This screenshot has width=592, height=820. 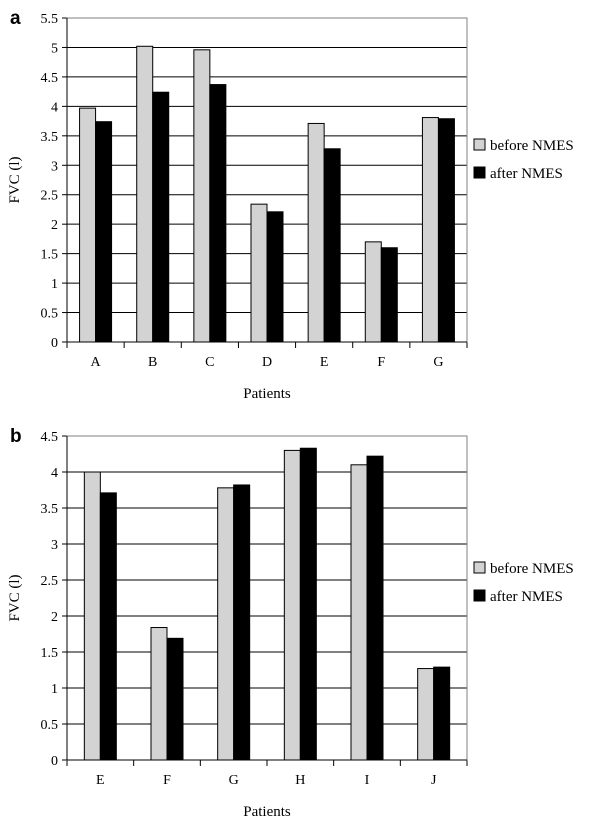 What do you see at coordinates (54, 48) in the screenshot?
I see `y-tick-label: 5` at bounding box center [54, 48].